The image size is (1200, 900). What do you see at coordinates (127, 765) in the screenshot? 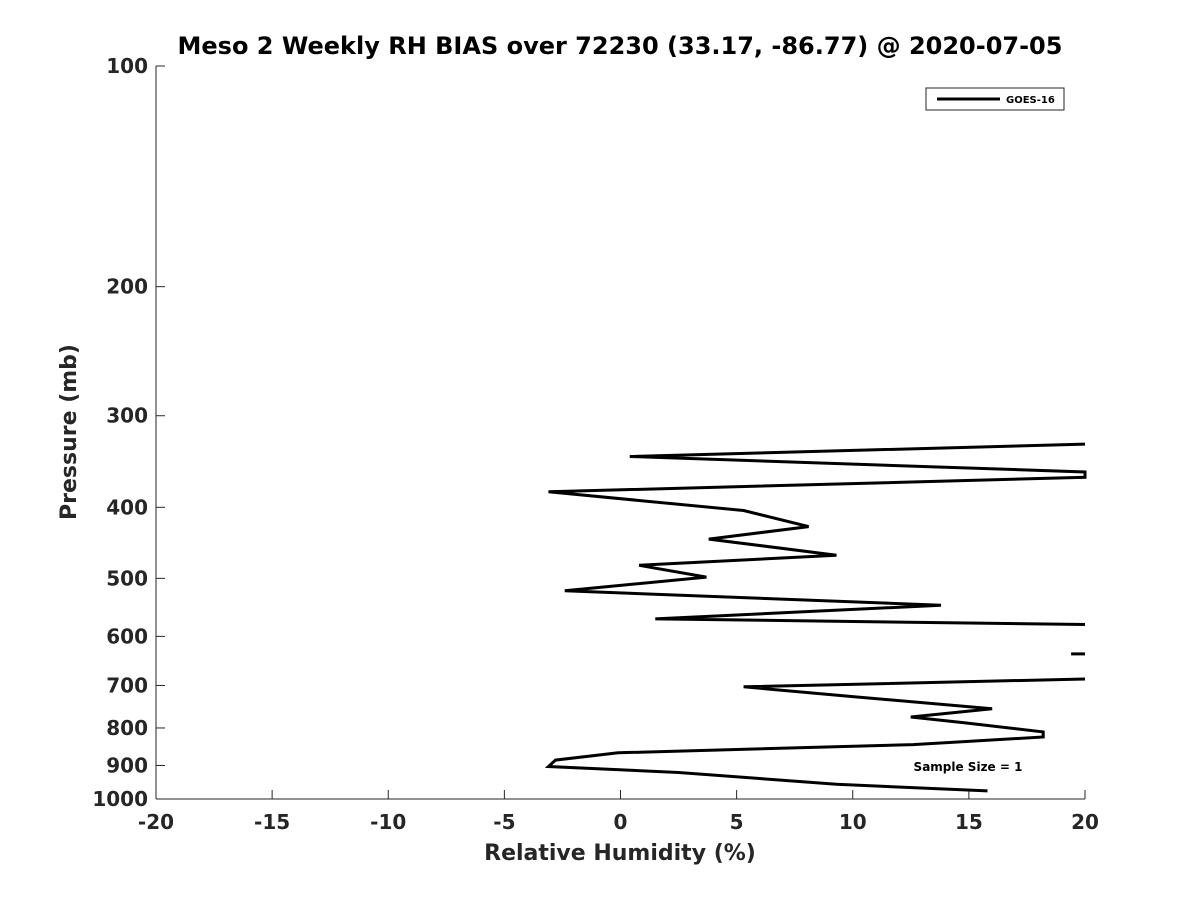
I see `y-tick-label: 900` at bounding box center [127, 765].